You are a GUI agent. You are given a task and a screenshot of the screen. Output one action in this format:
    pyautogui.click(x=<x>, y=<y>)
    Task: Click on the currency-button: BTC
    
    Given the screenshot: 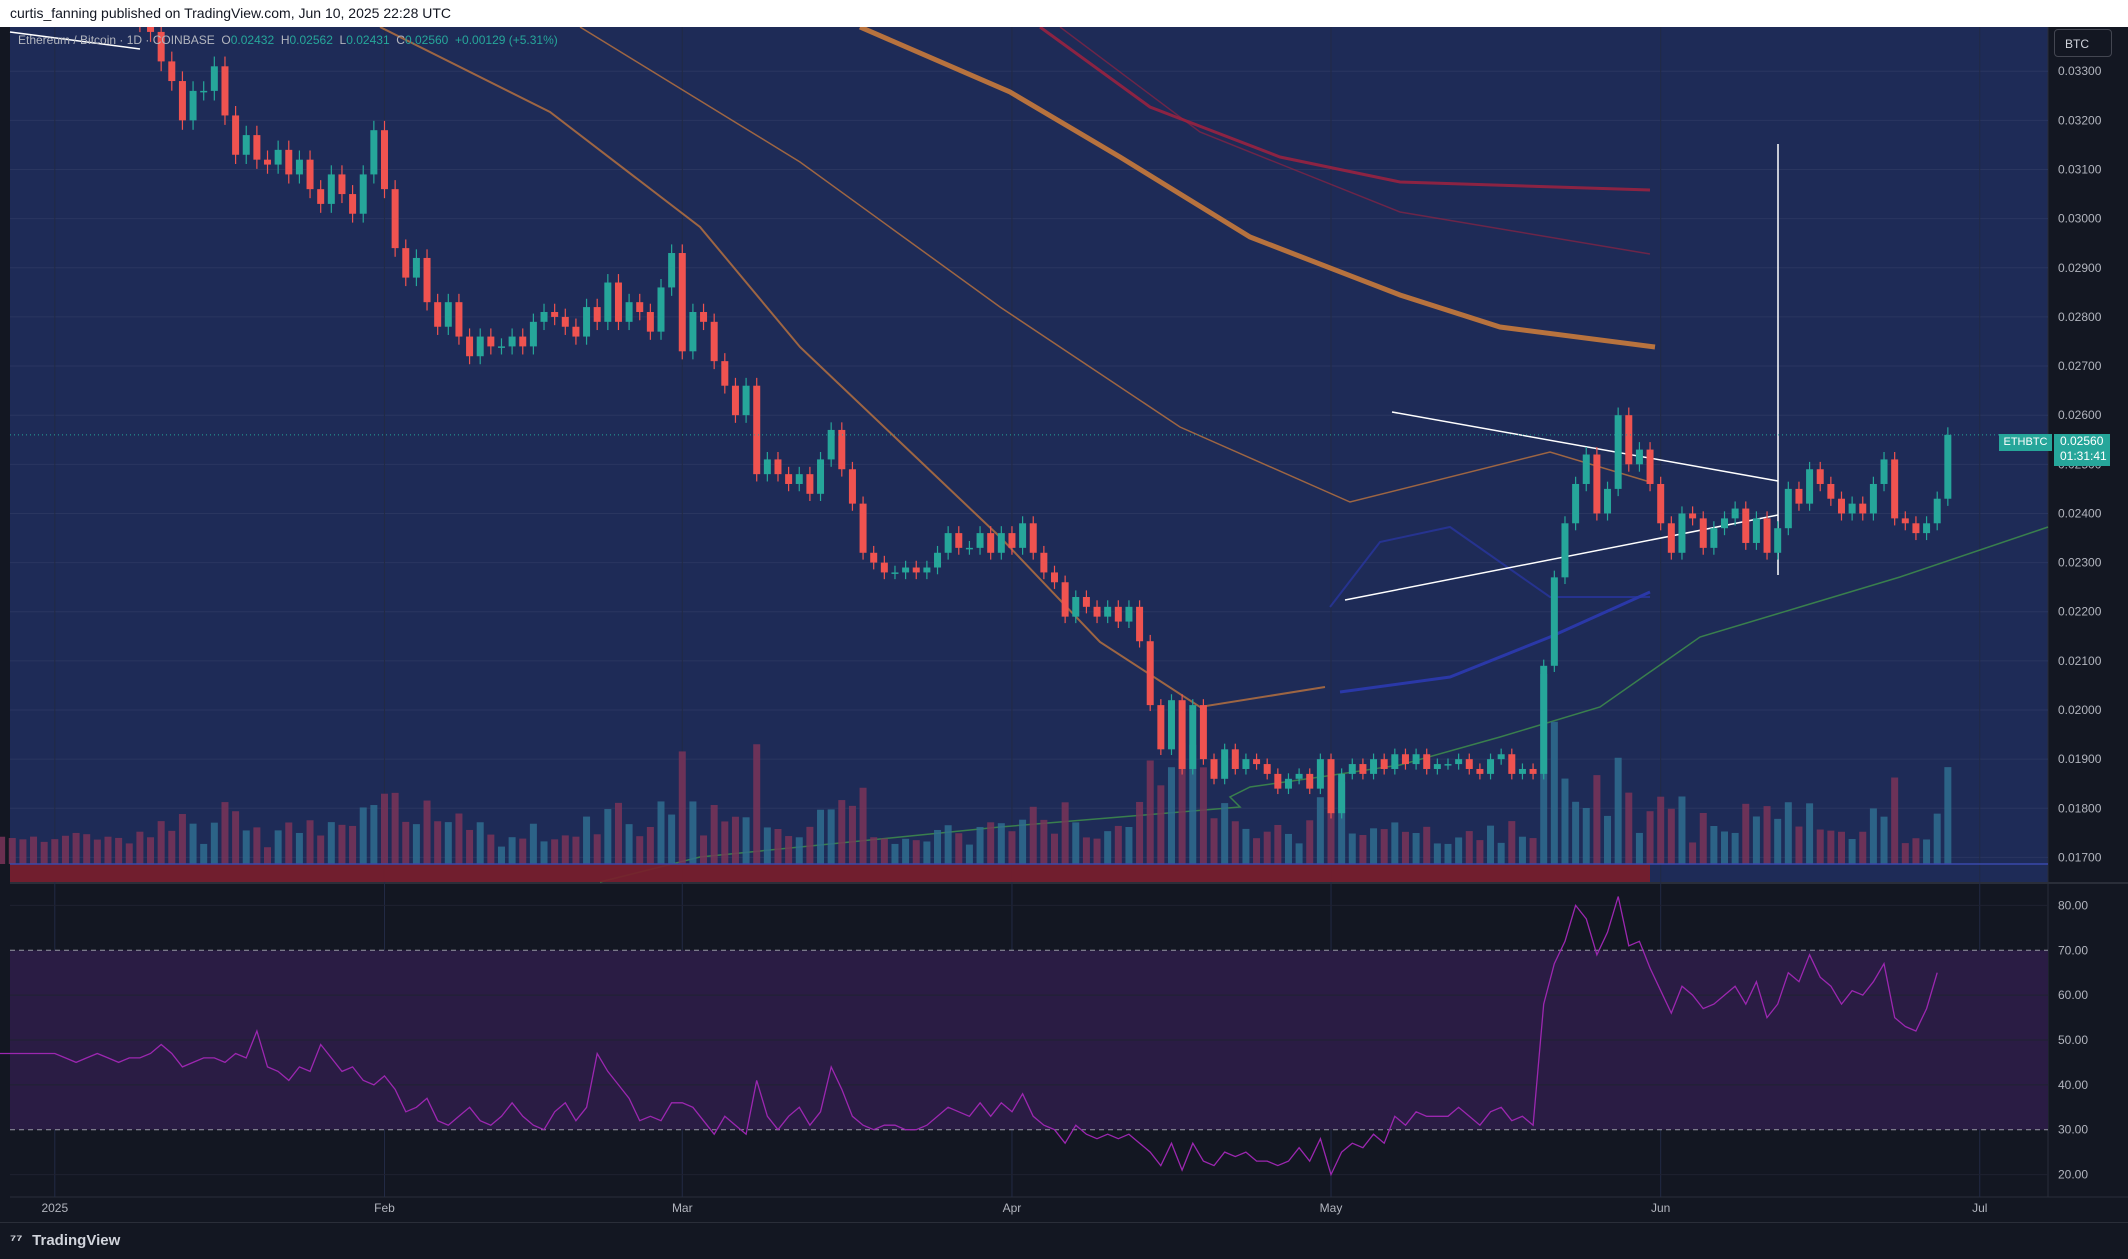 What is the action you would take?
    pyautogui.click(x=2083, y=43)
    